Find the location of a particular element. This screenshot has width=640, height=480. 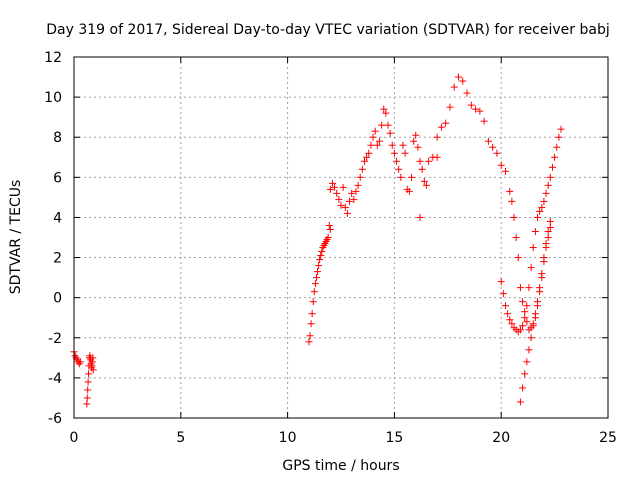

y-tick-label: 8 is located at coordinates (57, 138).